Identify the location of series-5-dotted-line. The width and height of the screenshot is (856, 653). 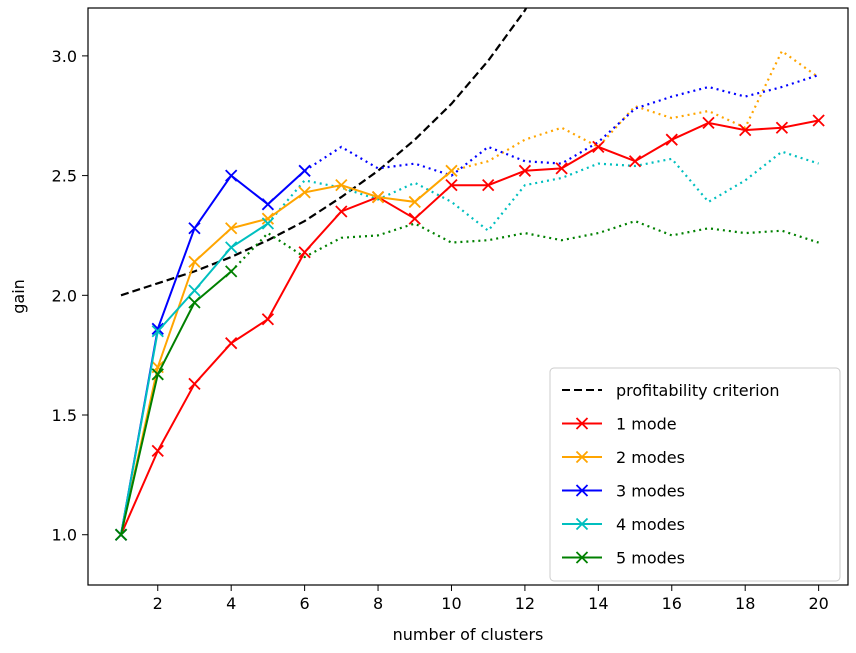
(524, 246).